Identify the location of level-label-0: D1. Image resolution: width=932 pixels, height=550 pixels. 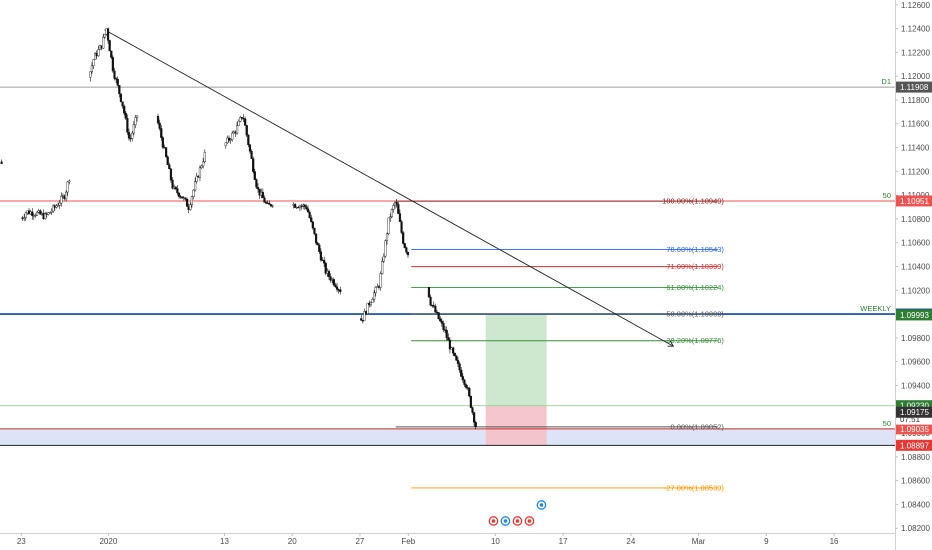
(886, 81).